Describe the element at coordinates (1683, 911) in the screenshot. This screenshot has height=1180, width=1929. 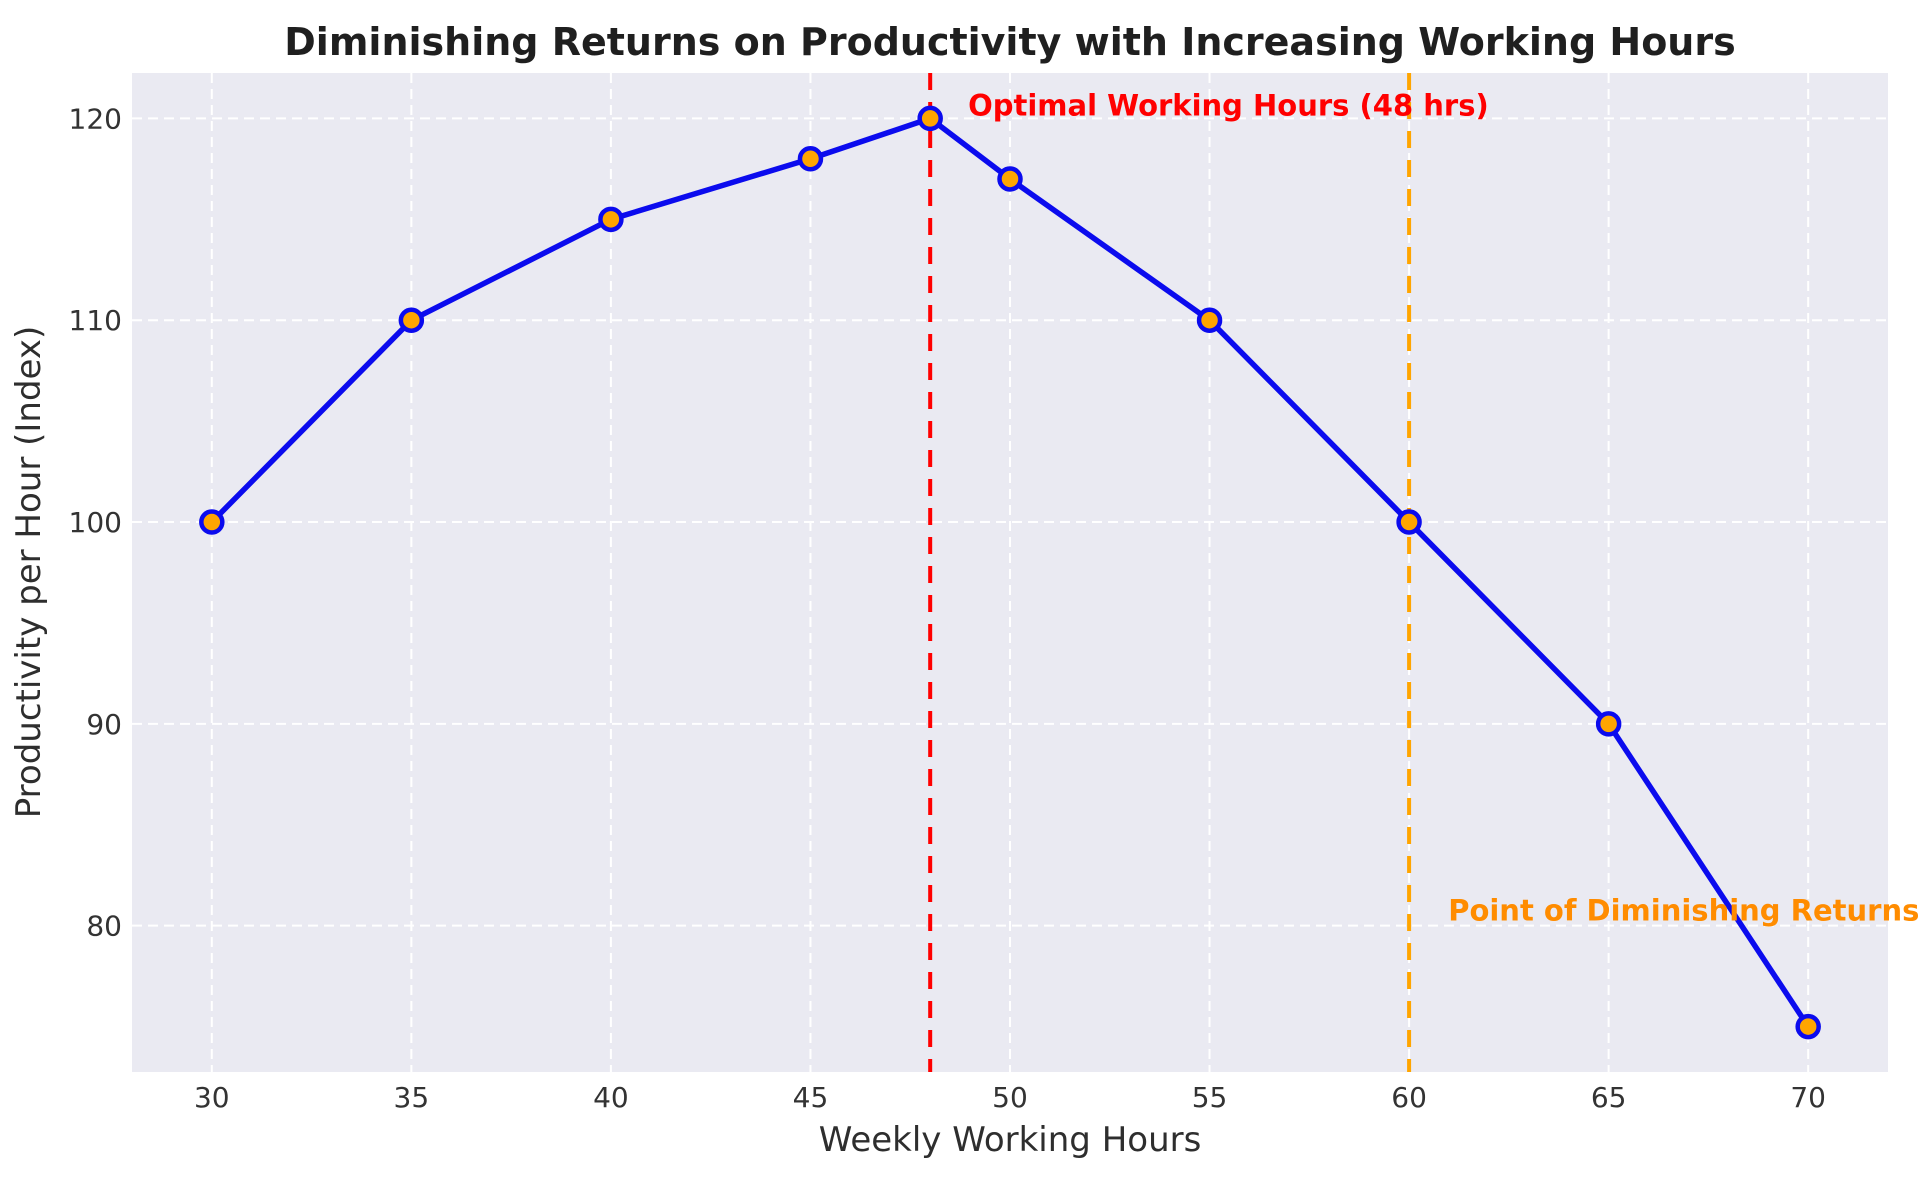
I see `annotation-1: Point of Diminishing Returns` at that location.